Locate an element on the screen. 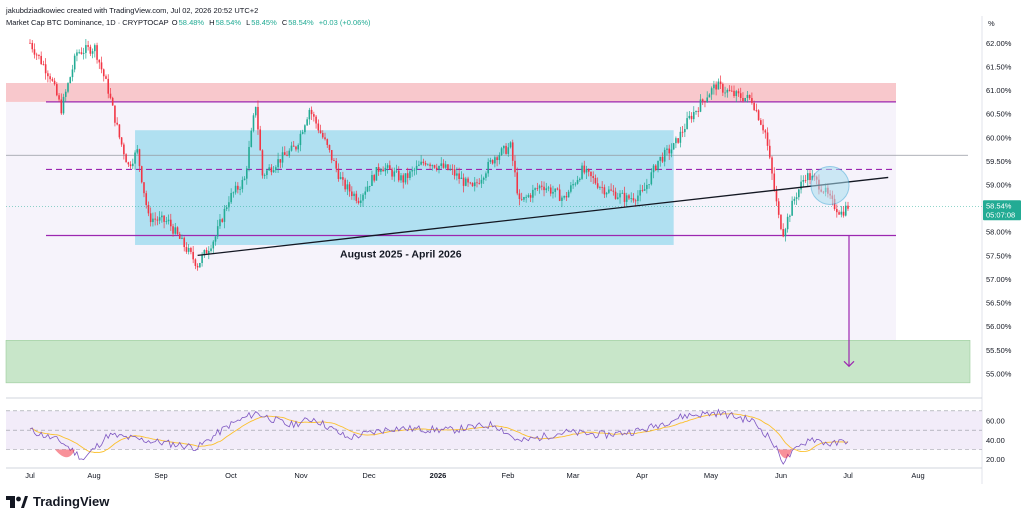 This screenshot has width=1024, height=520. y-unit-label: % is located at coordinates (991, 23).